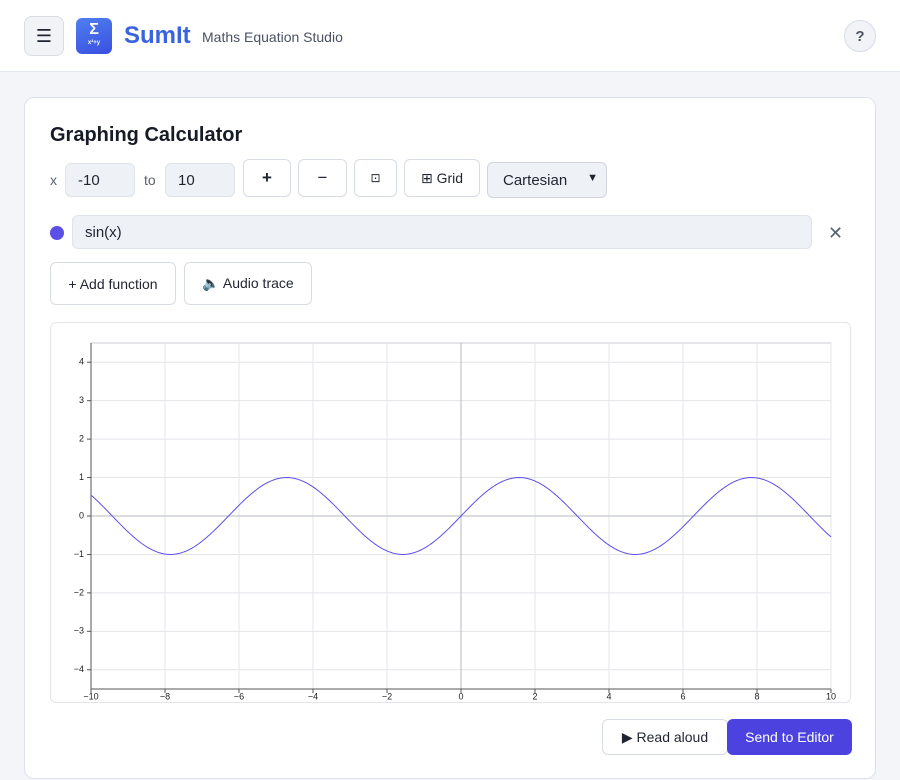 The width and height of the screenshot is (900, 780). I want to click on menu-button: ☰, so click(44, 36).